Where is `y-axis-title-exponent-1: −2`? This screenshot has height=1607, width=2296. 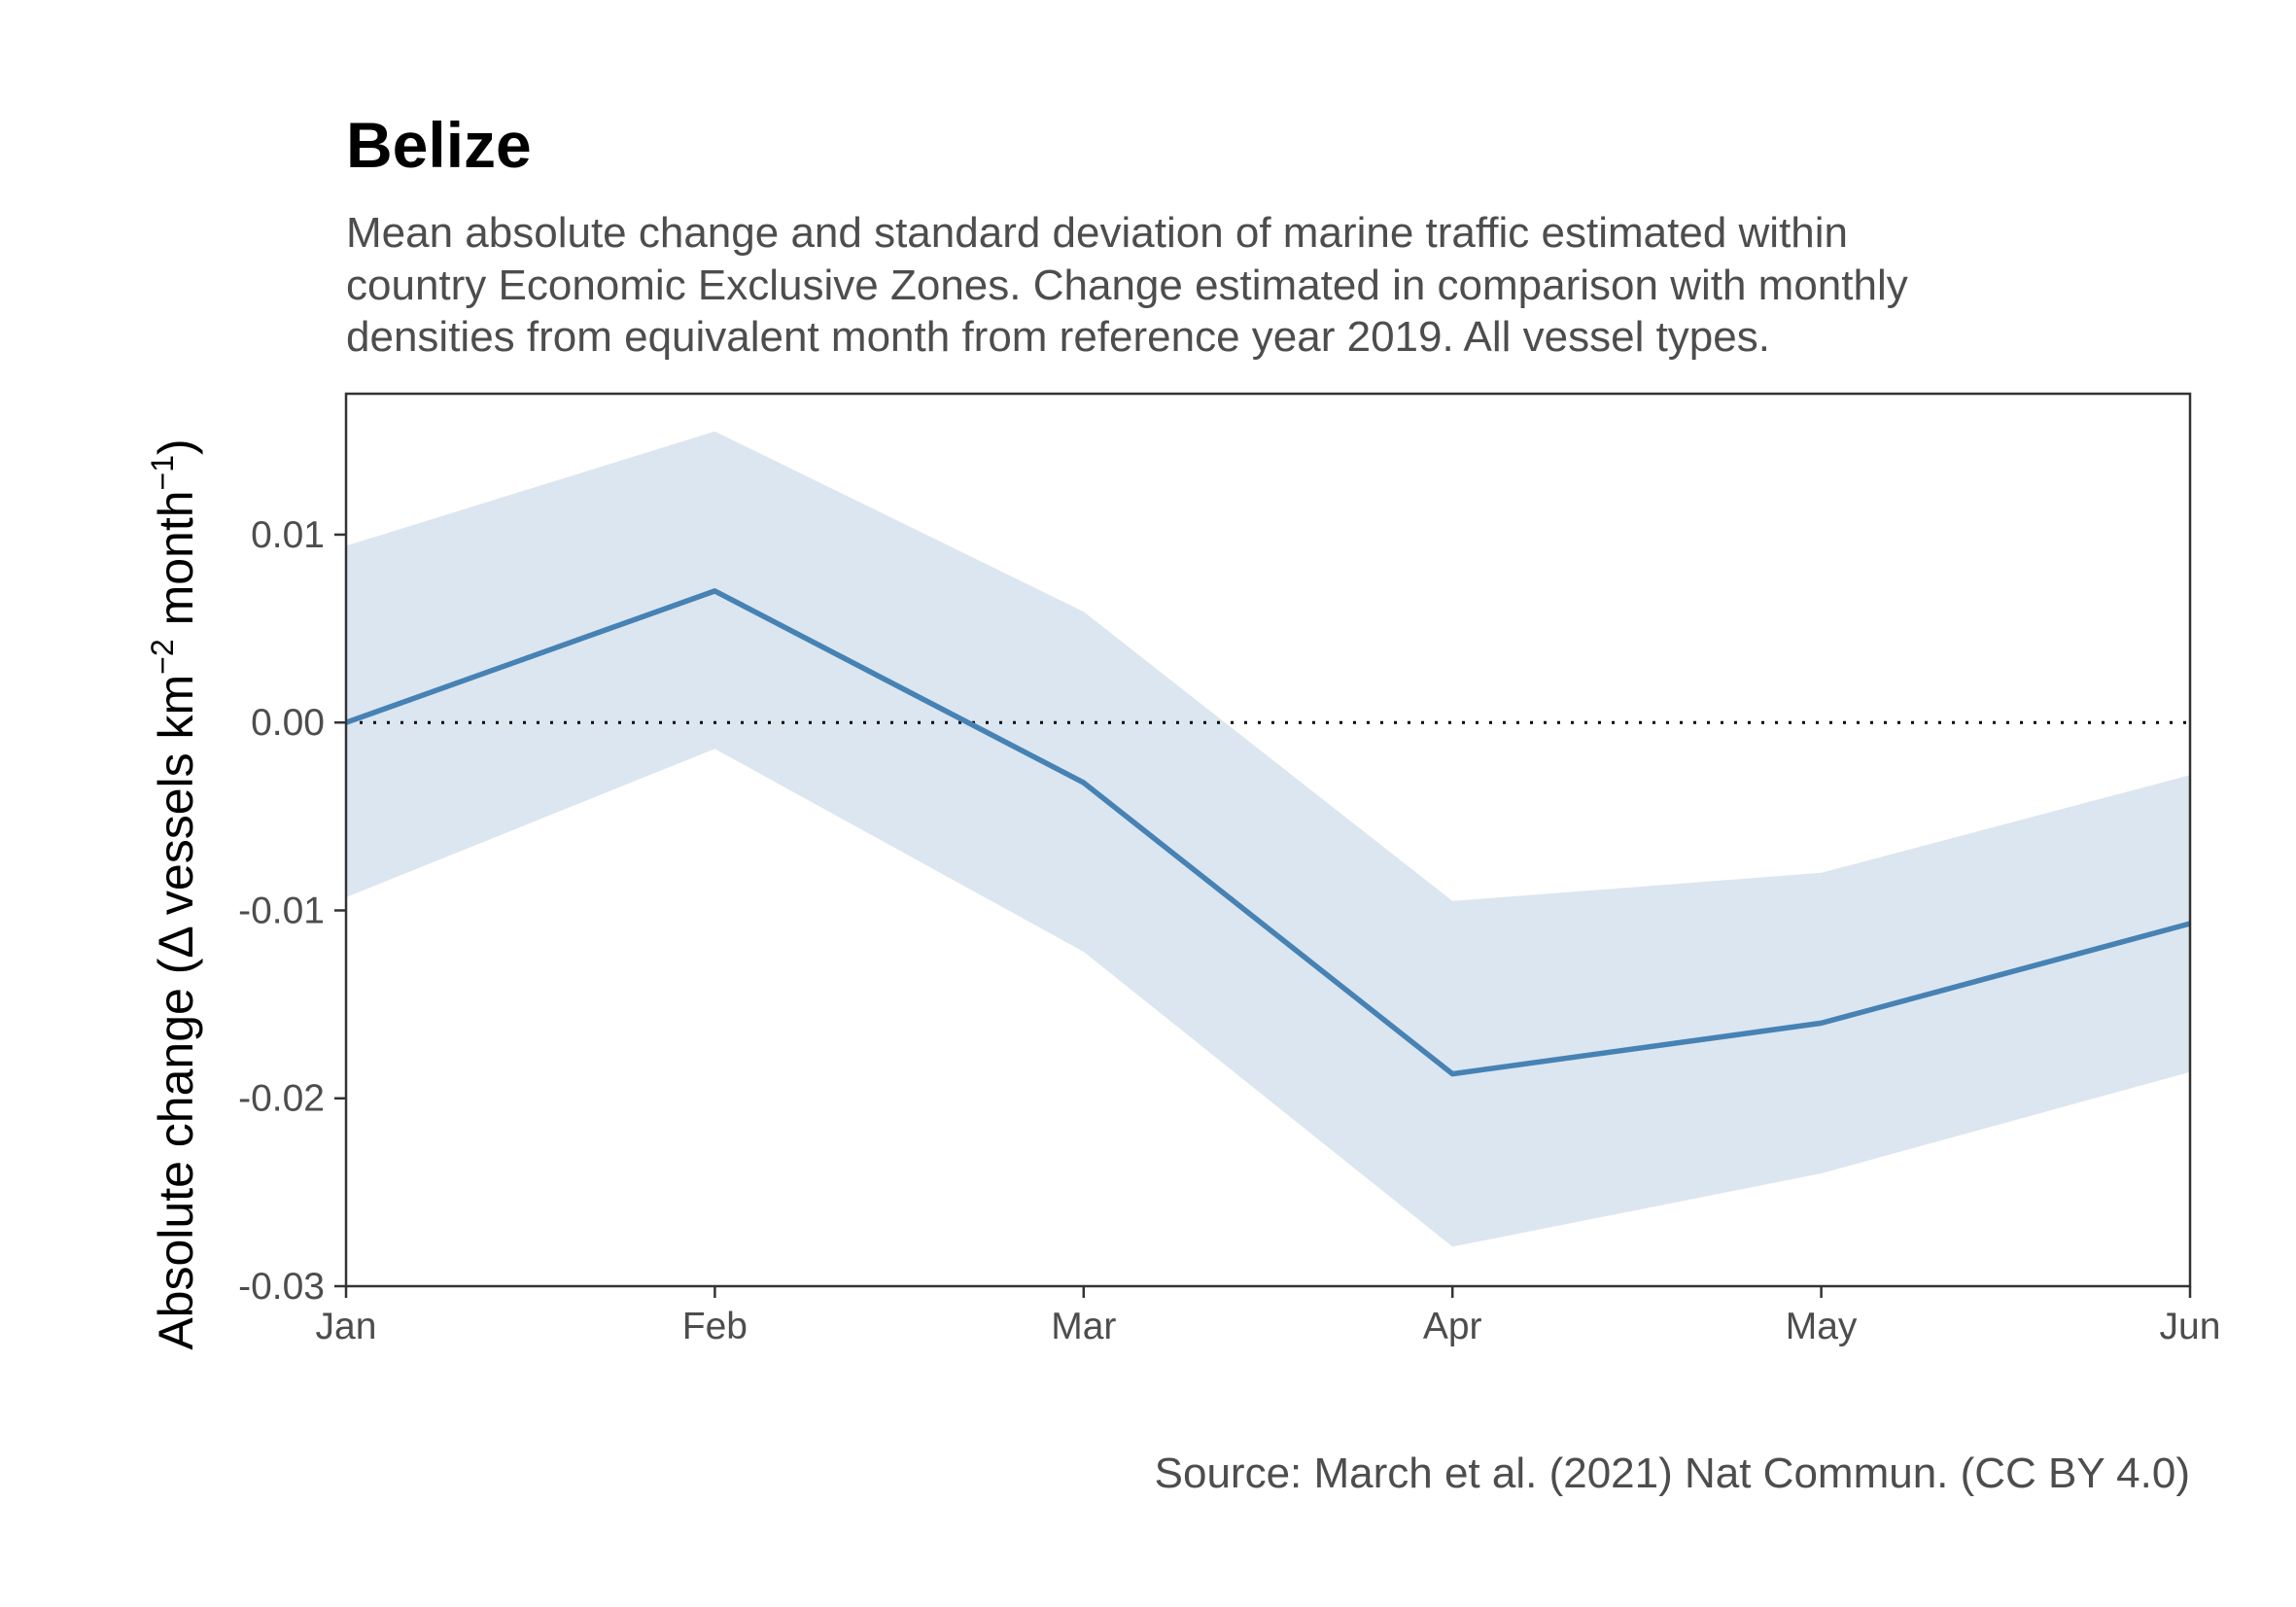 y-axis-title-exponent-1: −2 is located at coordinates (162, 656).